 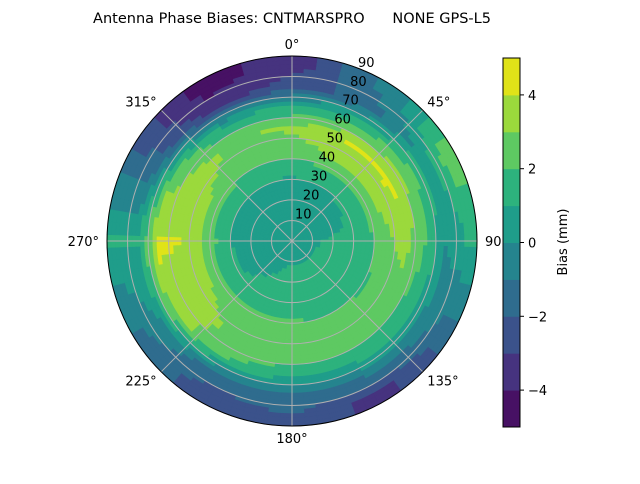 I want to click on theta-tick-label: 45°, so click(x=438, y=103).